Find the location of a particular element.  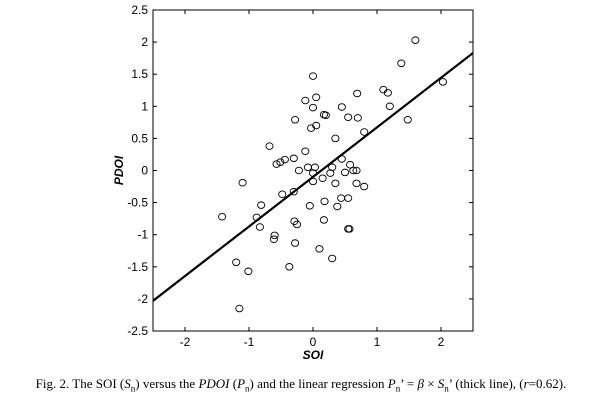

y-tick-label: -2.5 is located at coordinates (137, 331).